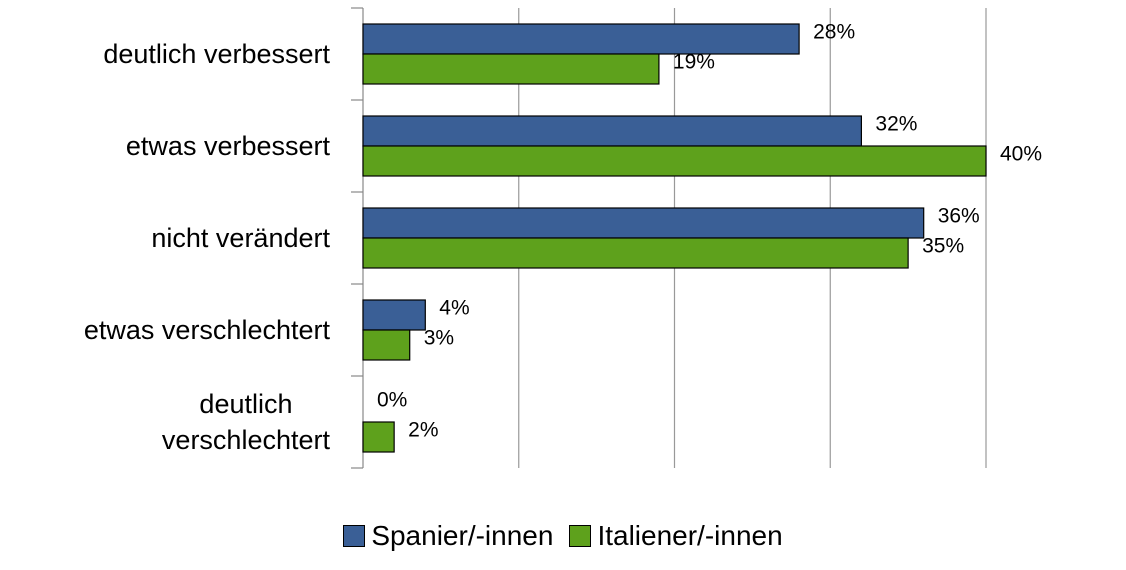 Image resolution: width=1126 pixels, height=570 pixels. Describe the element at coordinates (227, 145) in the screenshot. I see `category-text: etwas verbessert` at that location.